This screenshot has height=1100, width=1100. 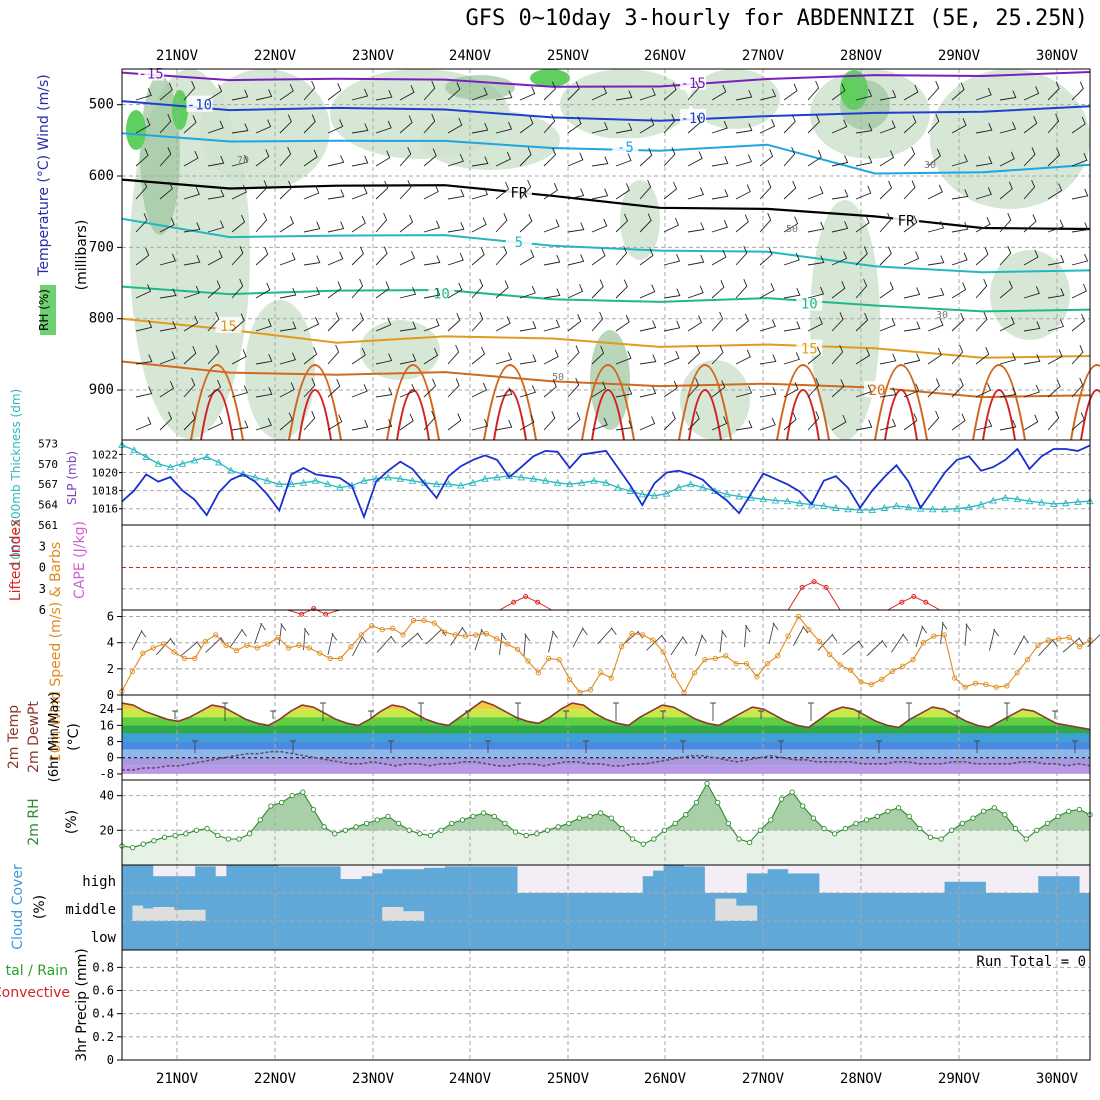 What do you see at coordinates (80, 560) in the screenshot?
I see `cape-ylabel: CAPE (J/kg)` at bounding box center [80, 560].